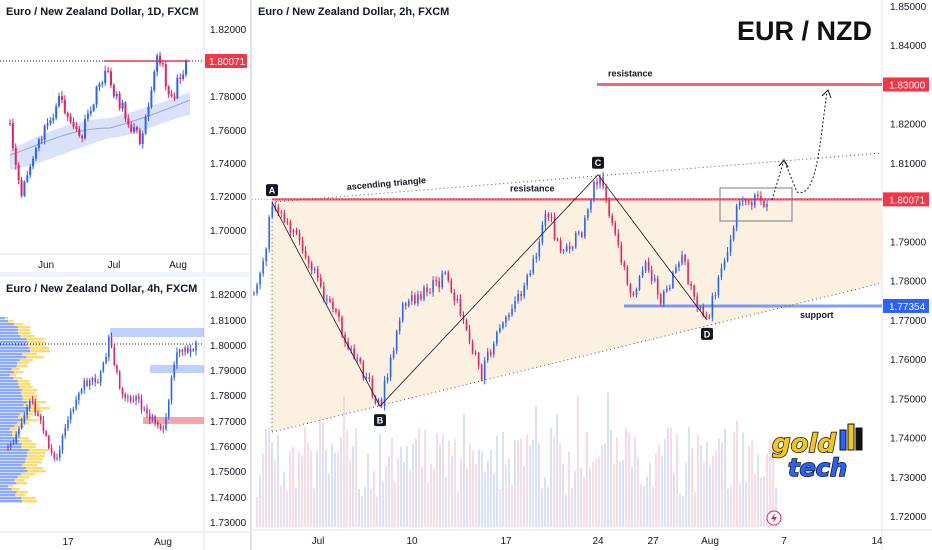  Describe the element at coordinates (102, 12) in the screenshot. I see `daily-chart-title: Euro / New Zealand Dollar, 1D, FXCM` at that location.